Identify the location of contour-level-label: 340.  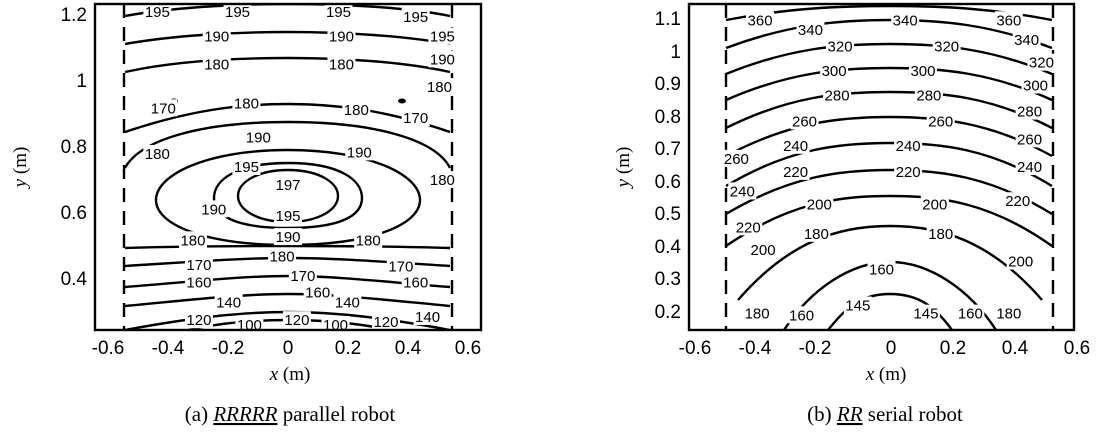
(1026, 40).